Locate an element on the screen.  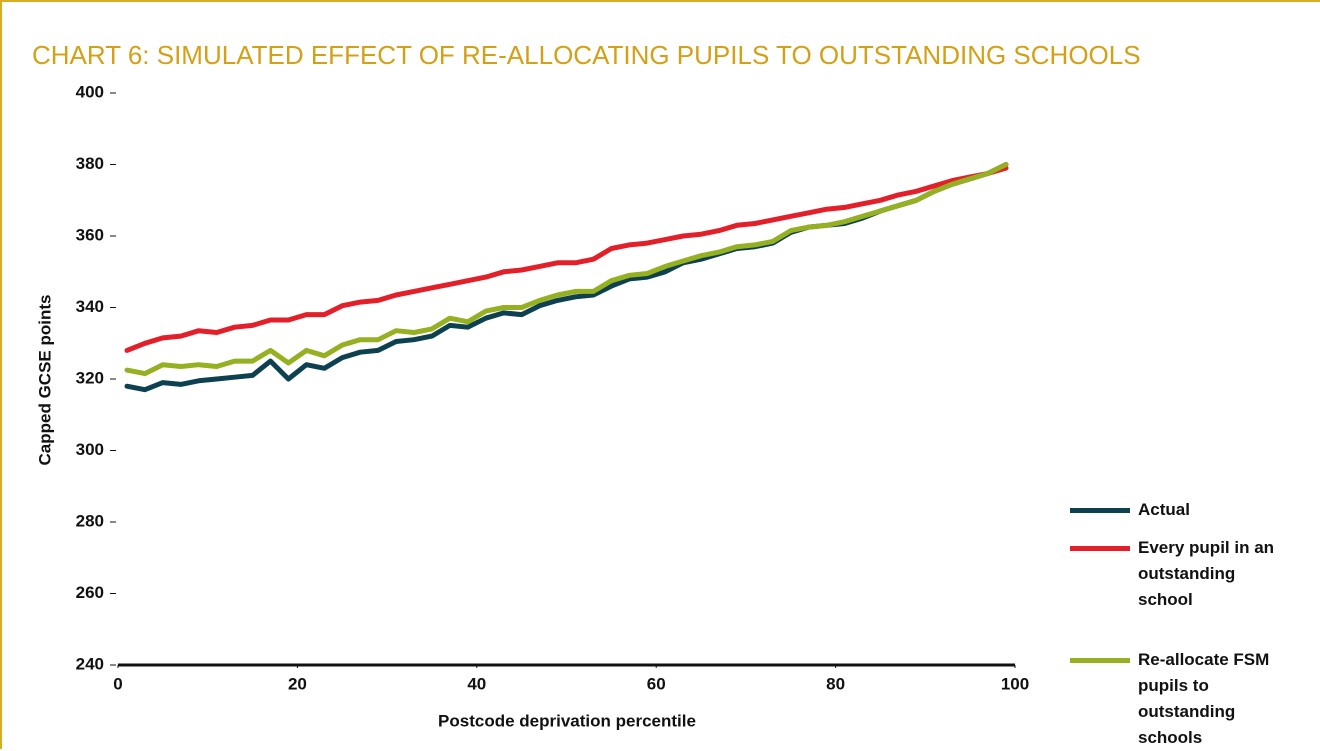
y-tick-label: 260 is located at coordinates (90, 592).